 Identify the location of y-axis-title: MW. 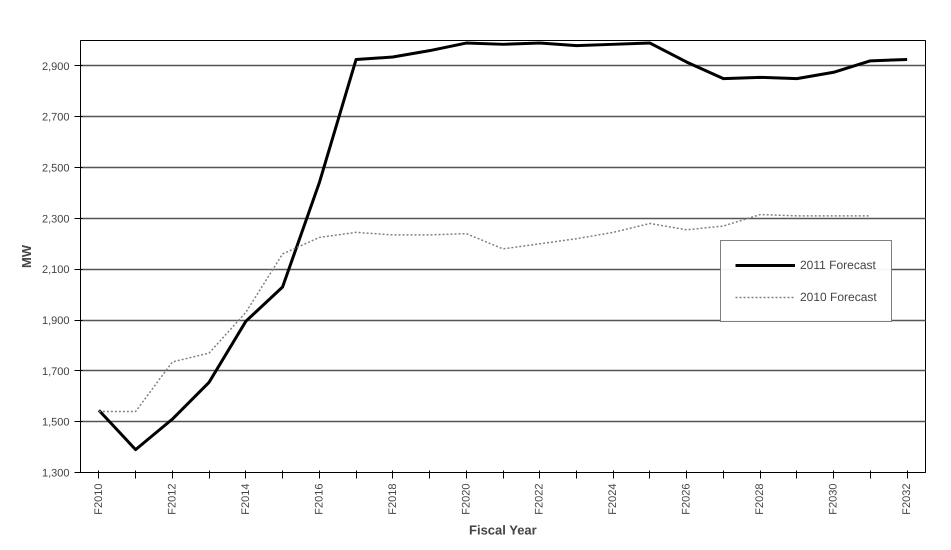
(26, 256).